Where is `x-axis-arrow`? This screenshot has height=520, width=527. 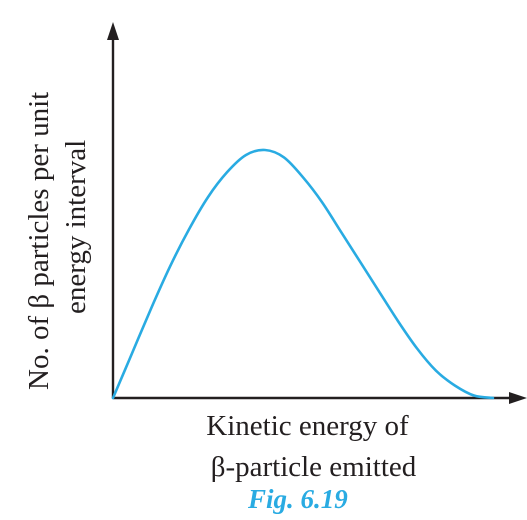 x-axis-arrow is located at coordinates (518, 398).